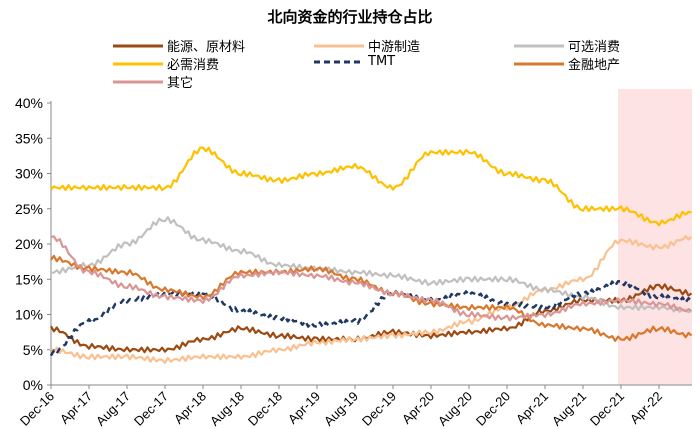 The width and height of the screenshot is (700, 429). I want to click on x-tick-label: Apr-17, so click(76, 408).